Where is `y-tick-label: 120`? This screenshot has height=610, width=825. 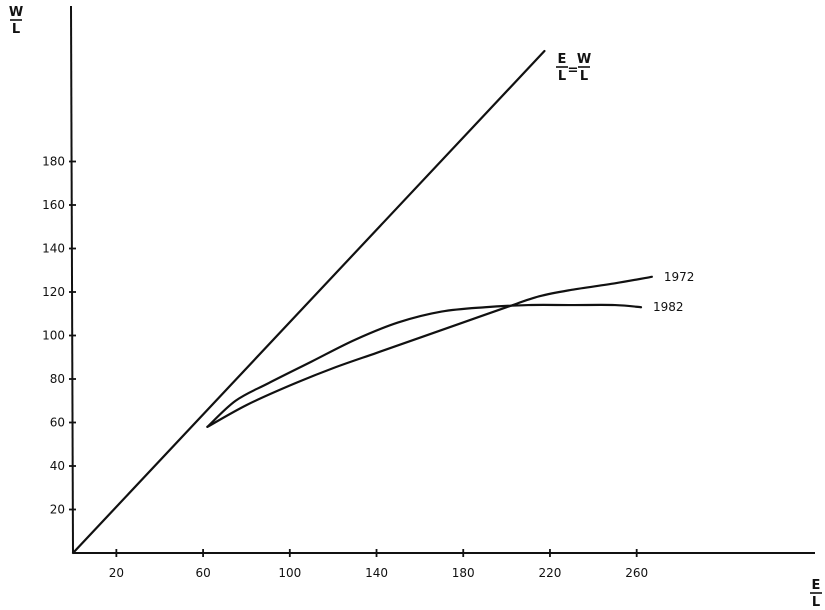
y-tick-label: 120 is located at coordinates (53, 292).